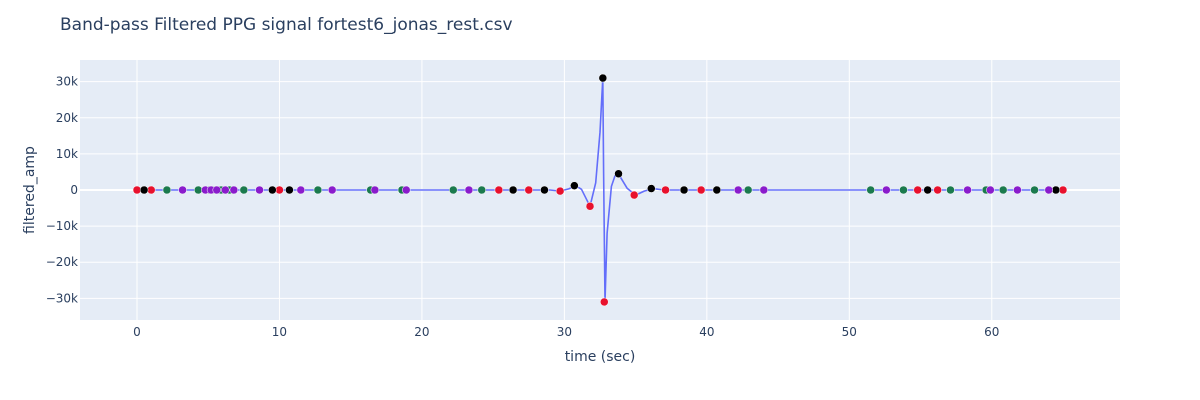 The height and width of the screenshot is (400, 1200). I want to click on x-tick-label: 20, so click(421, 332).